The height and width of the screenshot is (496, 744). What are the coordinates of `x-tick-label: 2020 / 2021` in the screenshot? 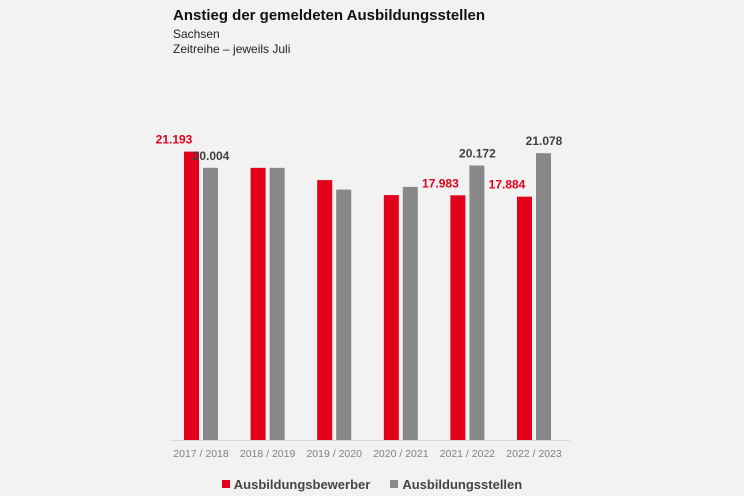 It's located at (401, 454).